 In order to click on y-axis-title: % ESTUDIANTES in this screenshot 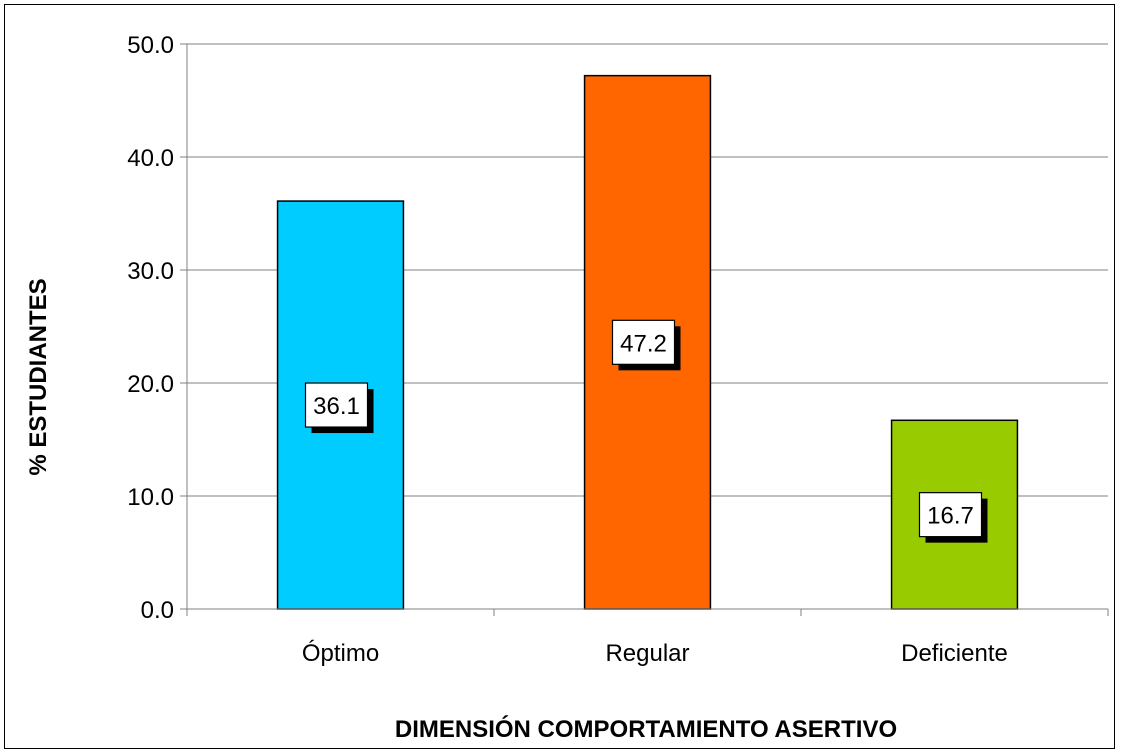, I will do `click(38, 376)`.